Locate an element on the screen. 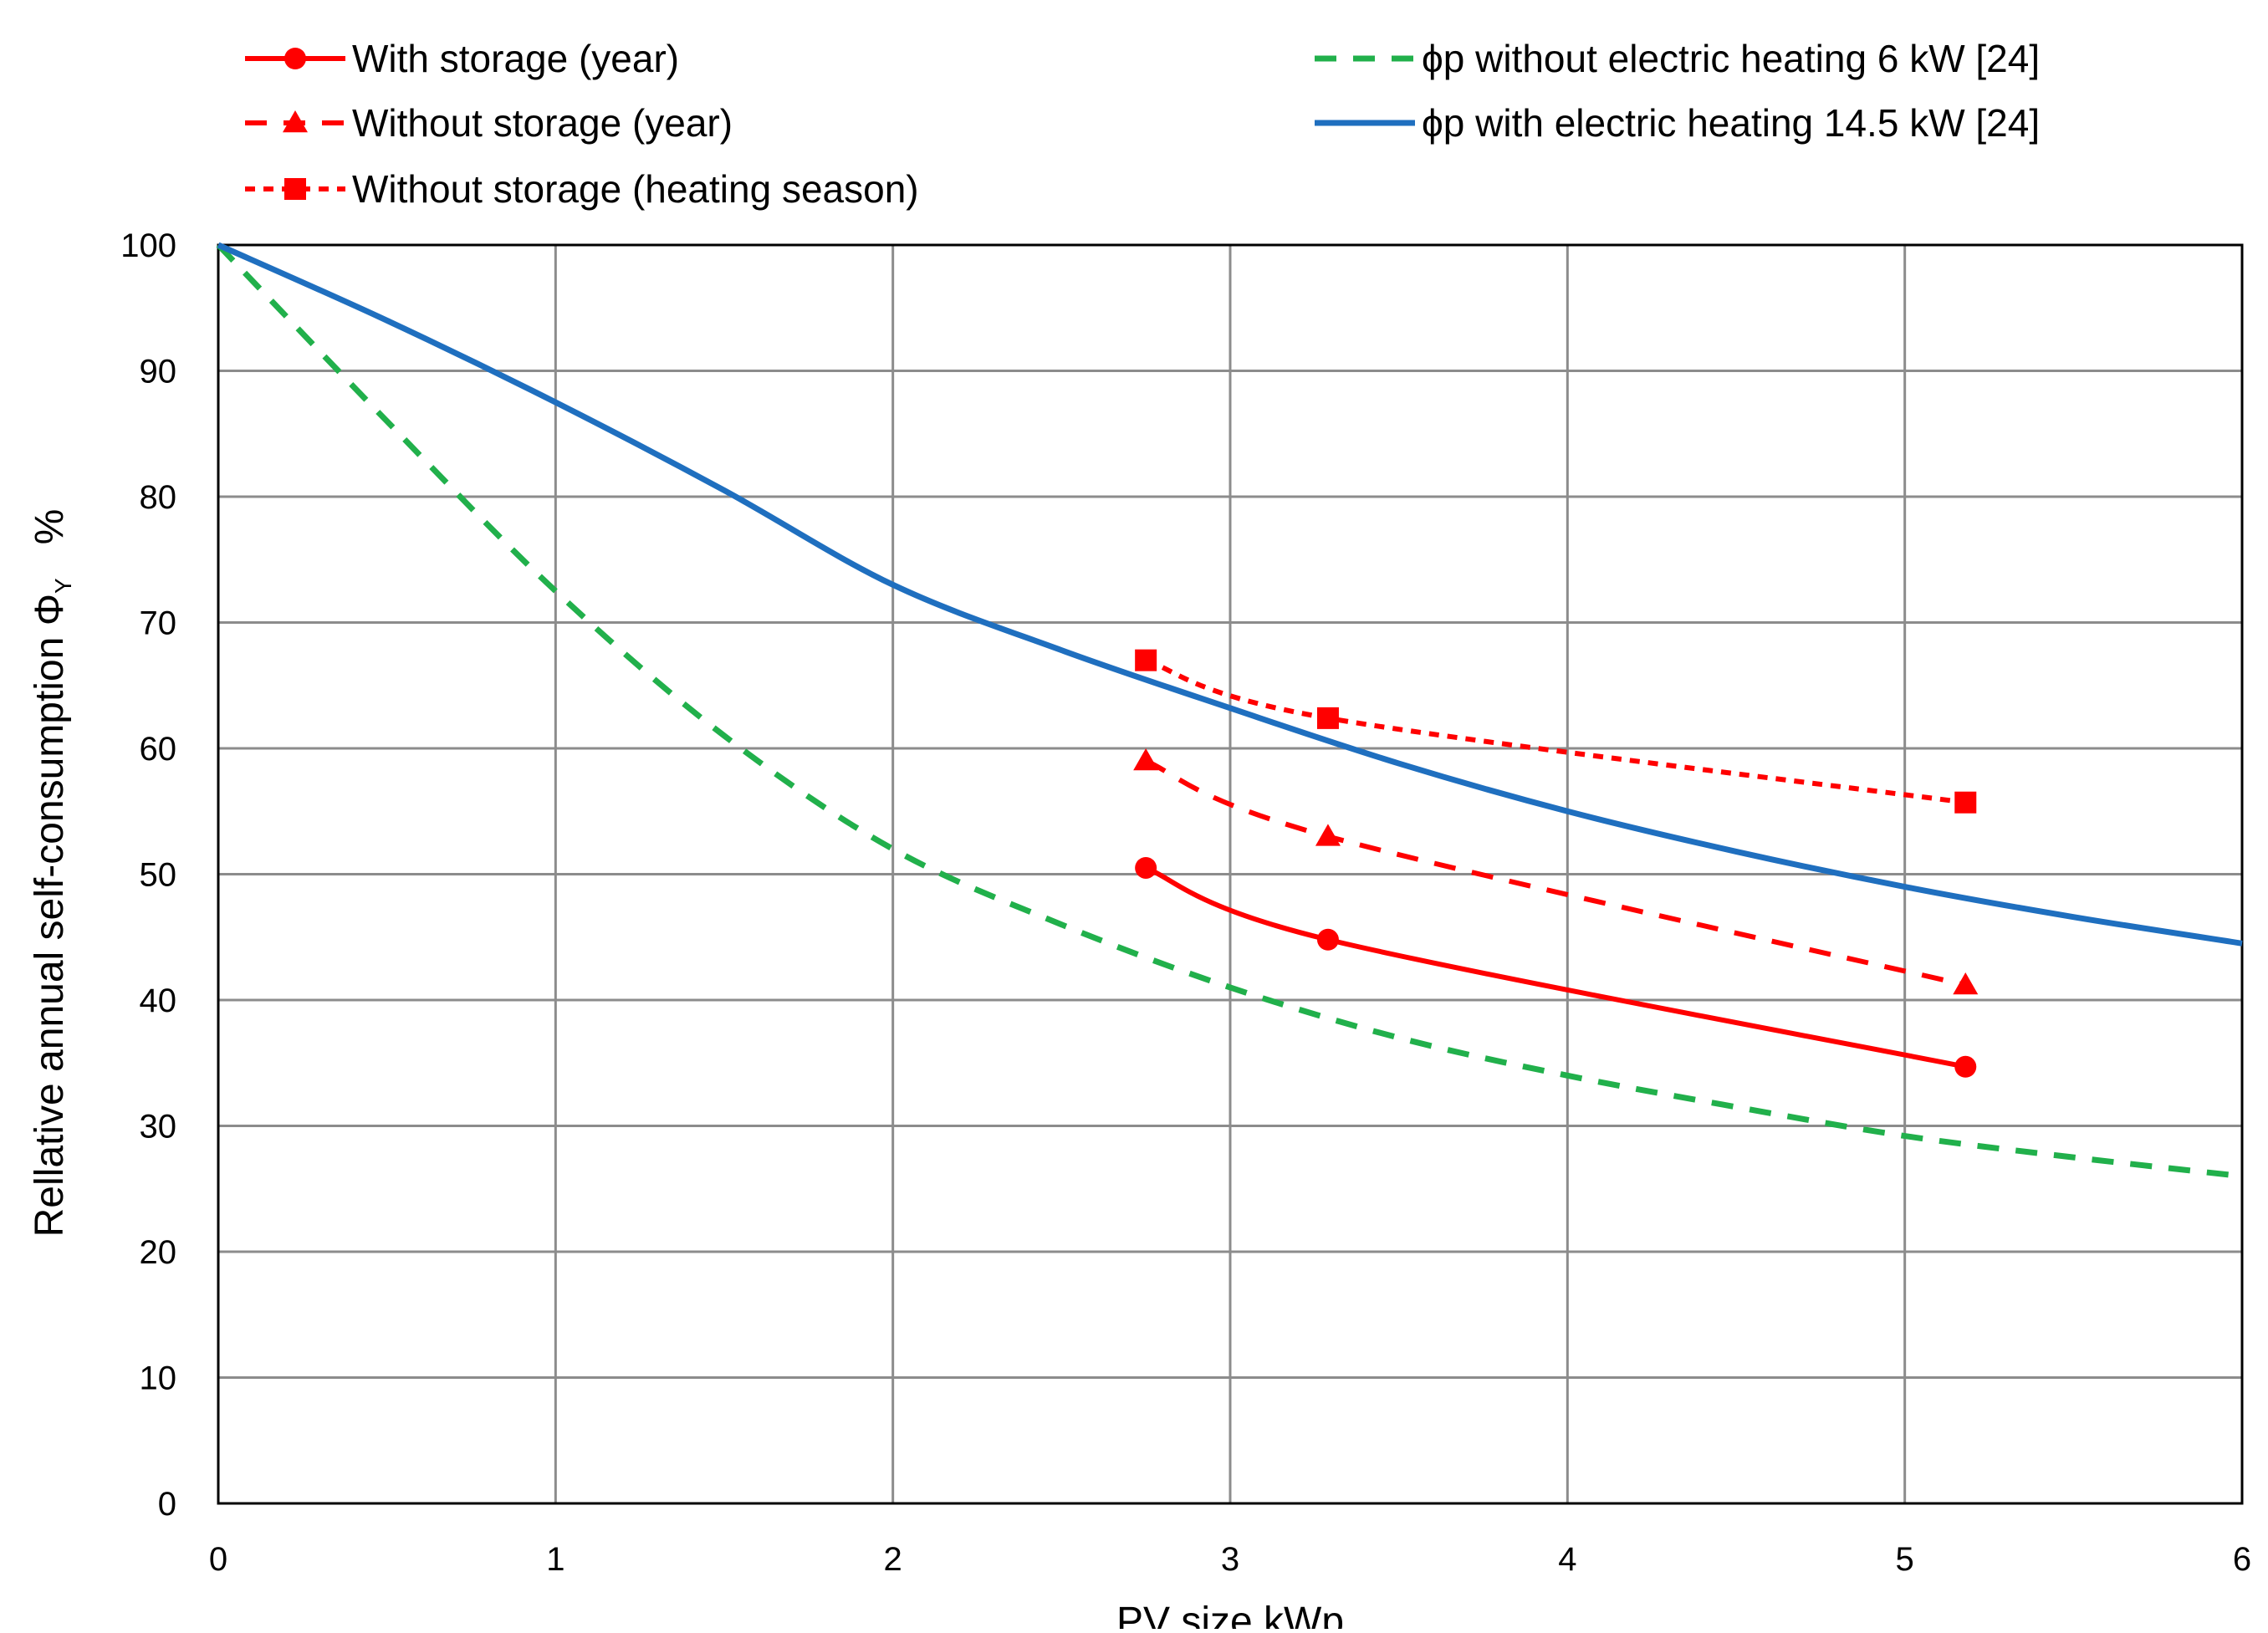 Image resolution: width=2268 pixels, height=1633 pixels. y-tick-label: 20 is located at coordinates (158, 1252).